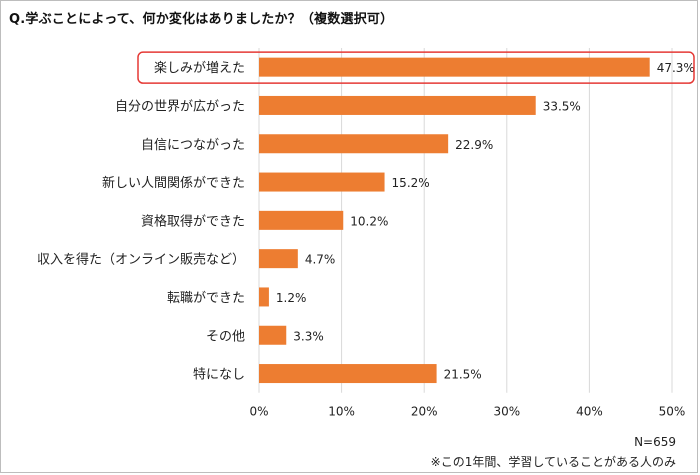 The width and height of the screenshot is (700, 475). What do you see at coordinates (589, 412) in the screenshot?
I see `x-tick-label: 40%` at bounding box center [589, 412].